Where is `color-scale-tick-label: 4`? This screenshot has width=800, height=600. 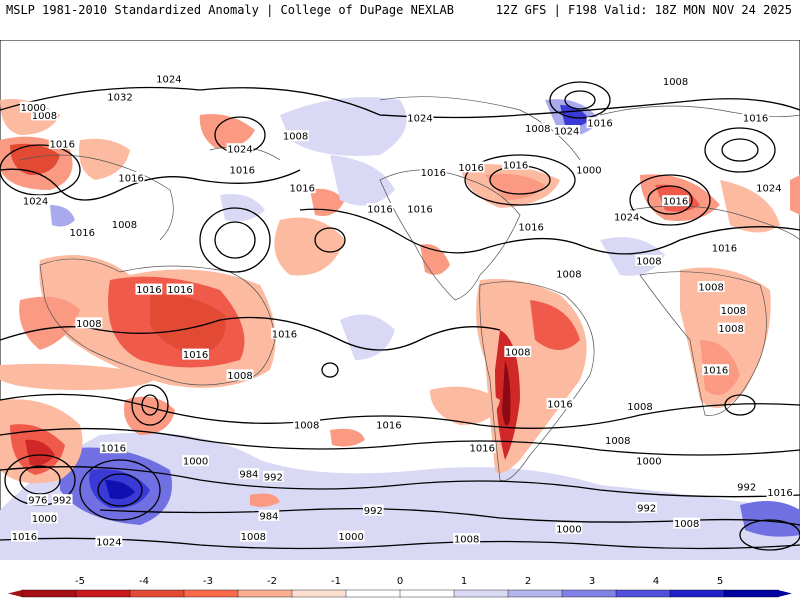 color-scale-tick-label: 4 is located at coordinates (656, 581).